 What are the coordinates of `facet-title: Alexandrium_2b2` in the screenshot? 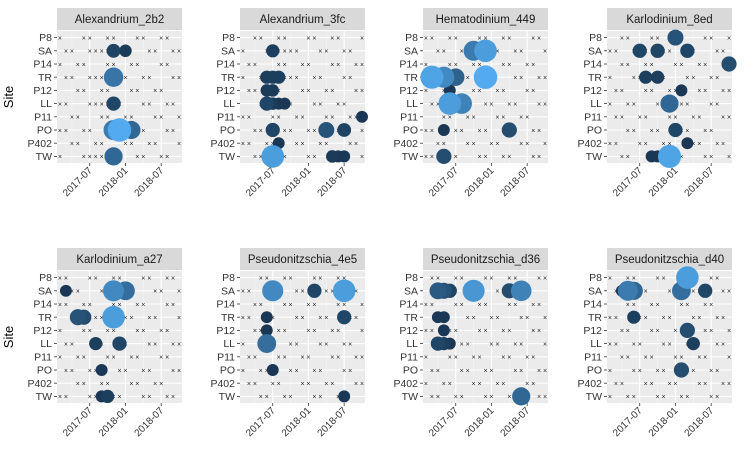 It's located at (120, 20).